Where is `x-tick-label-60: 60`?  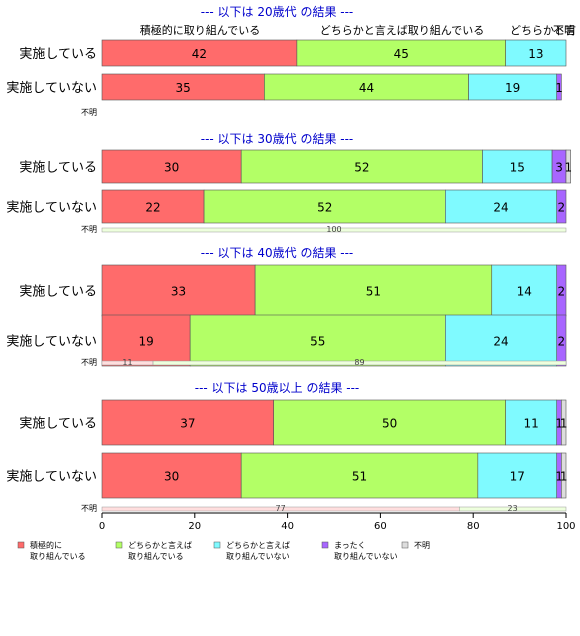 x-tick-label-60: 60 is located at coordinates (380, 526).